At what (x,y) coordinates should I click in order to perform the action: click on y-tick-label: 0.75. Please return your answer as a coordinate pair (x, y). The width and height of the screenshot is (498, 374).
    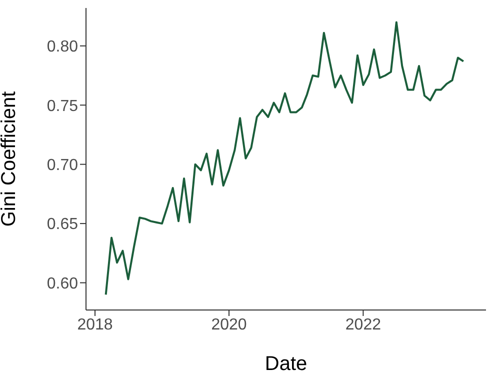
    Looking at the image, I should click on (62, 106).